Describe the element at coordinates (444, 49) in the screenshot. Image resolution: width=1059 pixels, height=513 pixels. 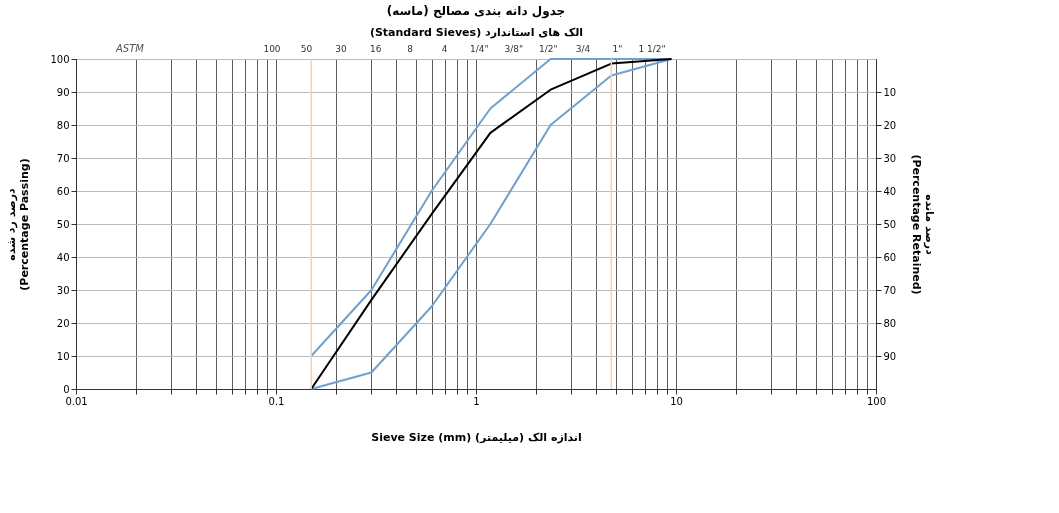
I see `text: 4` at that location.